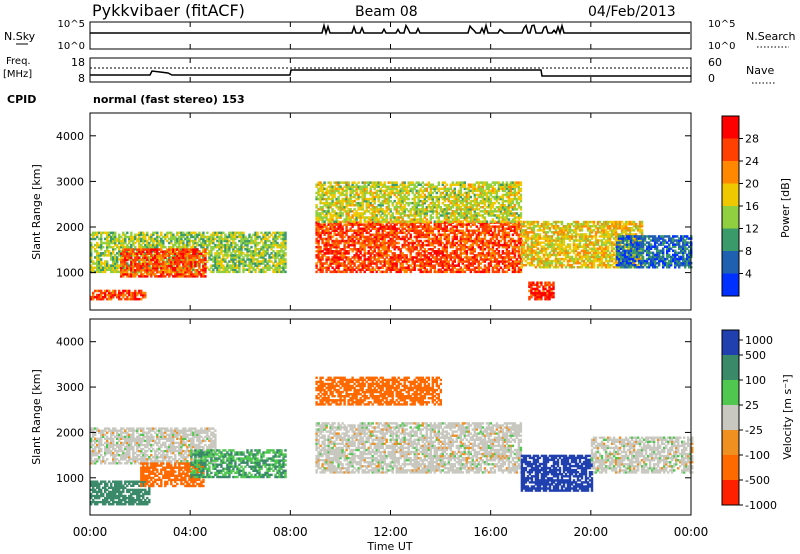  I want to click on cpid-label: CPID, so click(21, 99).